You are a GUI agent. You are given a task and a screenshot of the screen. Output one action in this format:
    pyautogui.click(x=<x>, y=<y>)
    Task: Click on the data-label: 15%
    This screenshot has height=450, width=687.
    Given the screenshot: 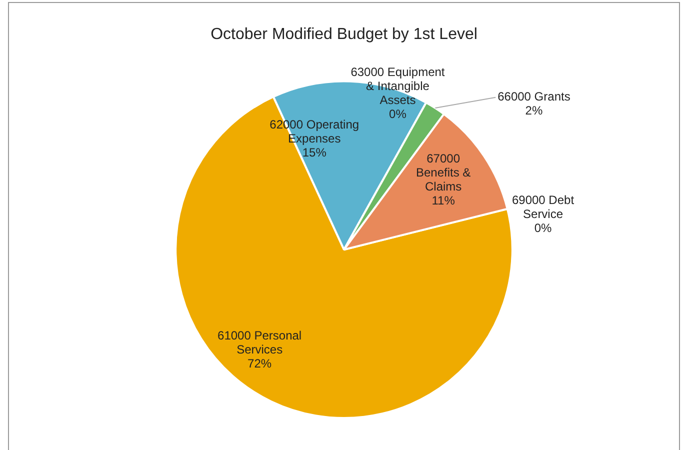 What is the action you would take?
    pyautogui.click(x=314, y=152)
    